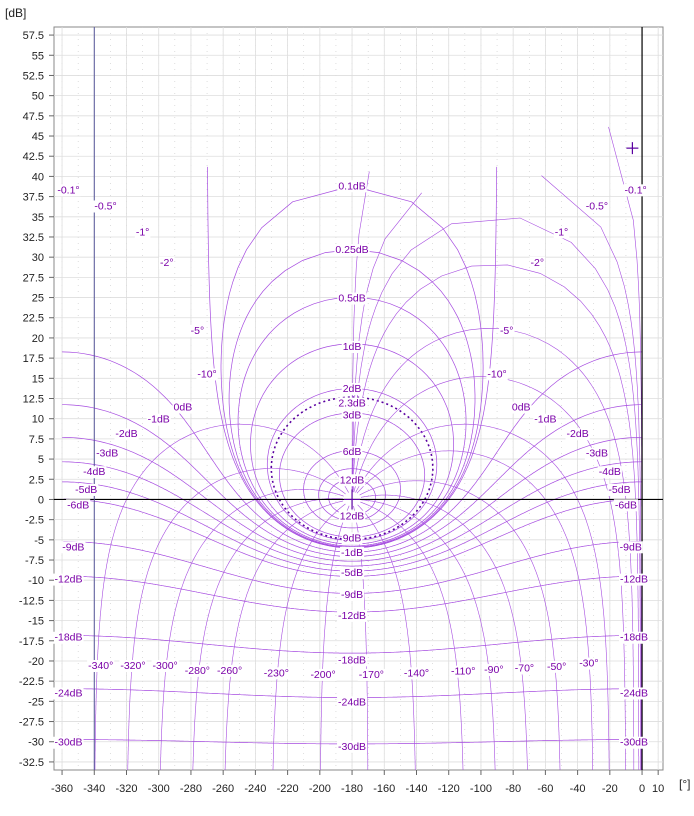 This screenshot has height=816, width=694. Describe the element at coordinates (68, 190) in the screenshot. I see `phase-label: -0.1°` at that location.